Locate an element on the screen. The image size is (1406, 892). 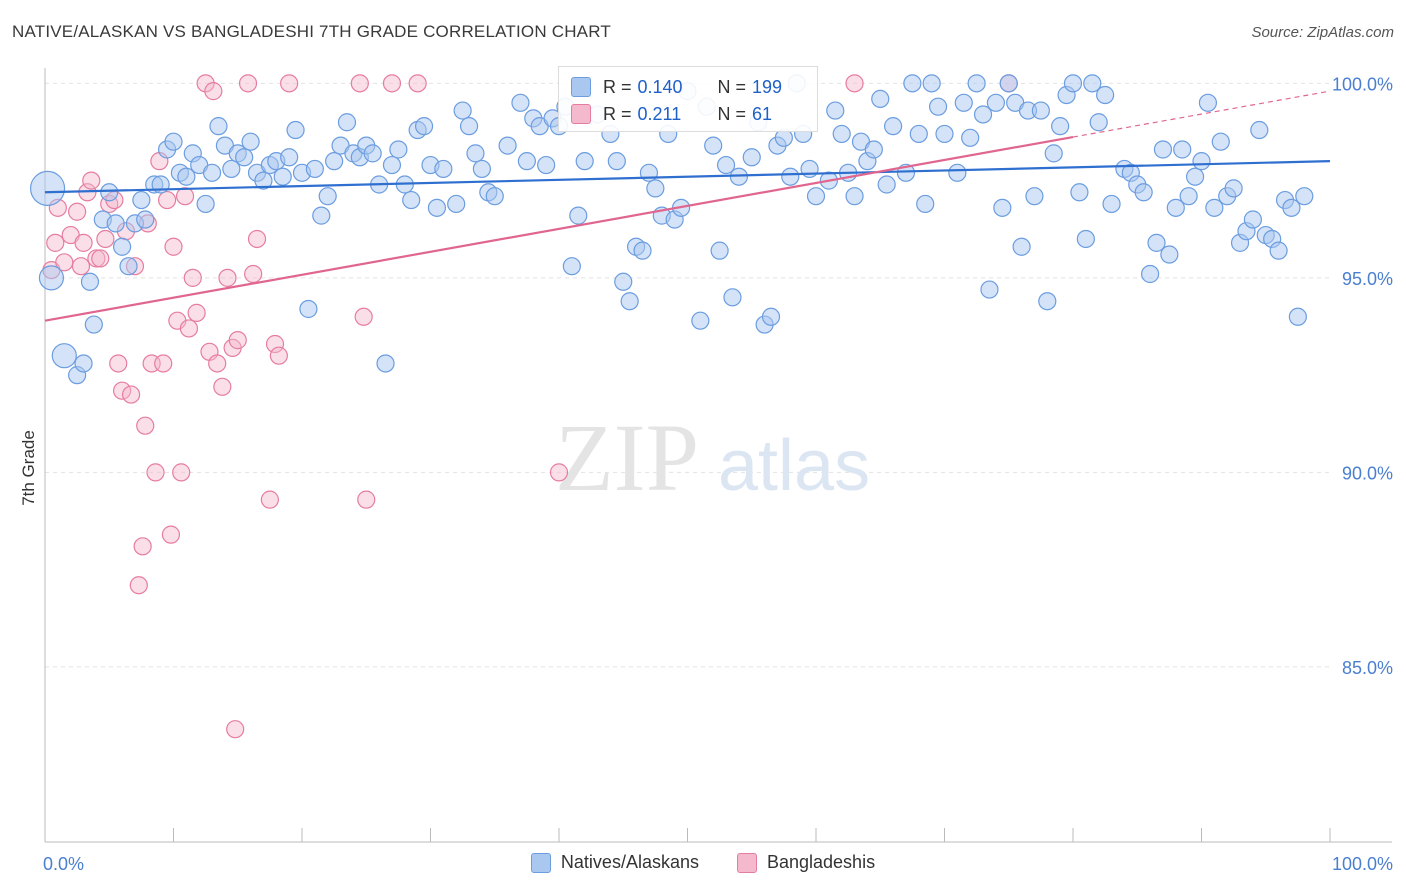
n-label: N = is located at coordinates (732, 113).